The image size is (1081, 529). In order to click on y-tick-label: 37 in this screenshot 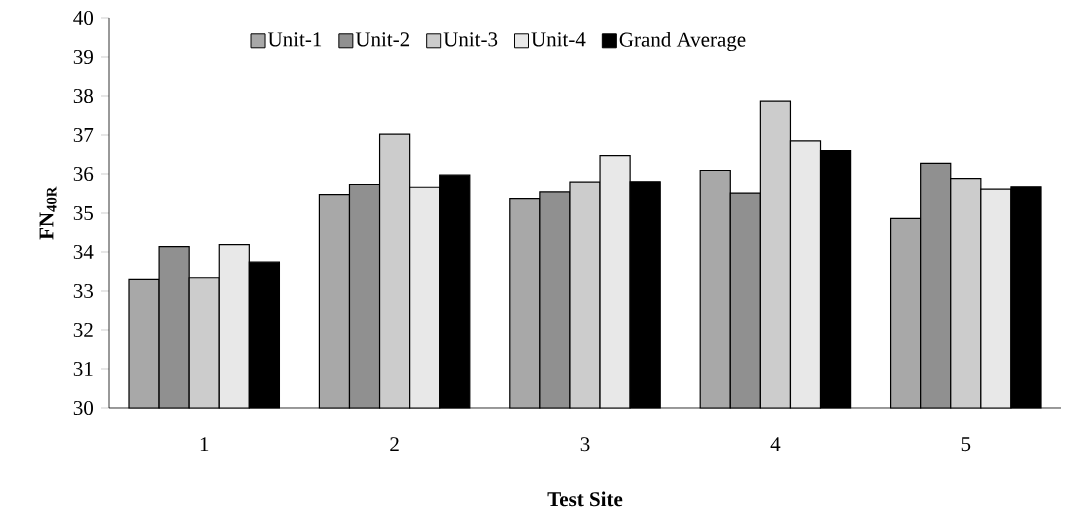, I will do `click(83, 135)`.